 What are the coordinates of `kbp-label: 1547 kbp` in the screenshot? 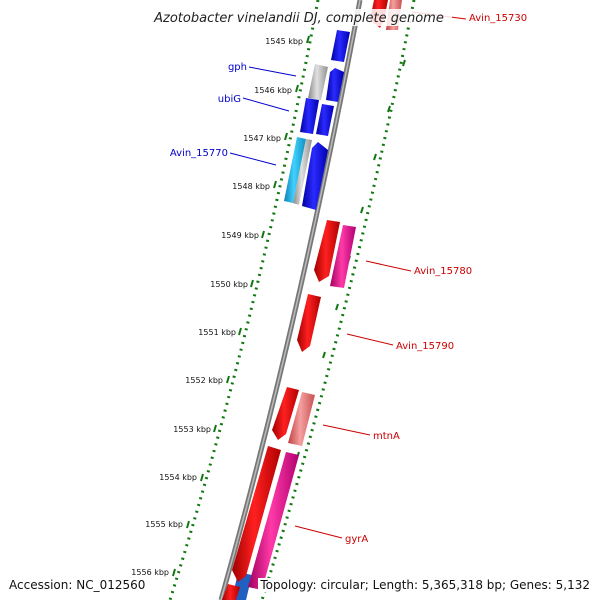 It's located at (262, 138).